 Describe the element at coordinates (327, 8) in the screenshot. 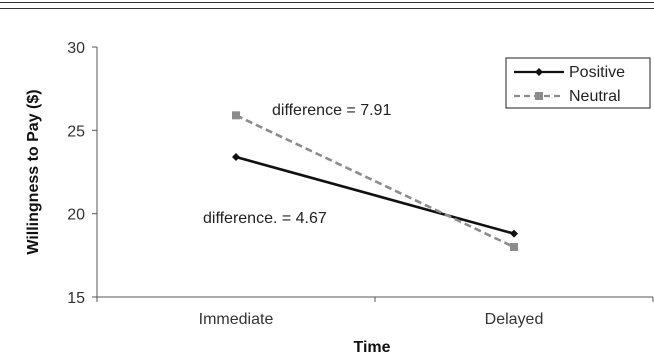

I see `top-rule-thin` at that location.